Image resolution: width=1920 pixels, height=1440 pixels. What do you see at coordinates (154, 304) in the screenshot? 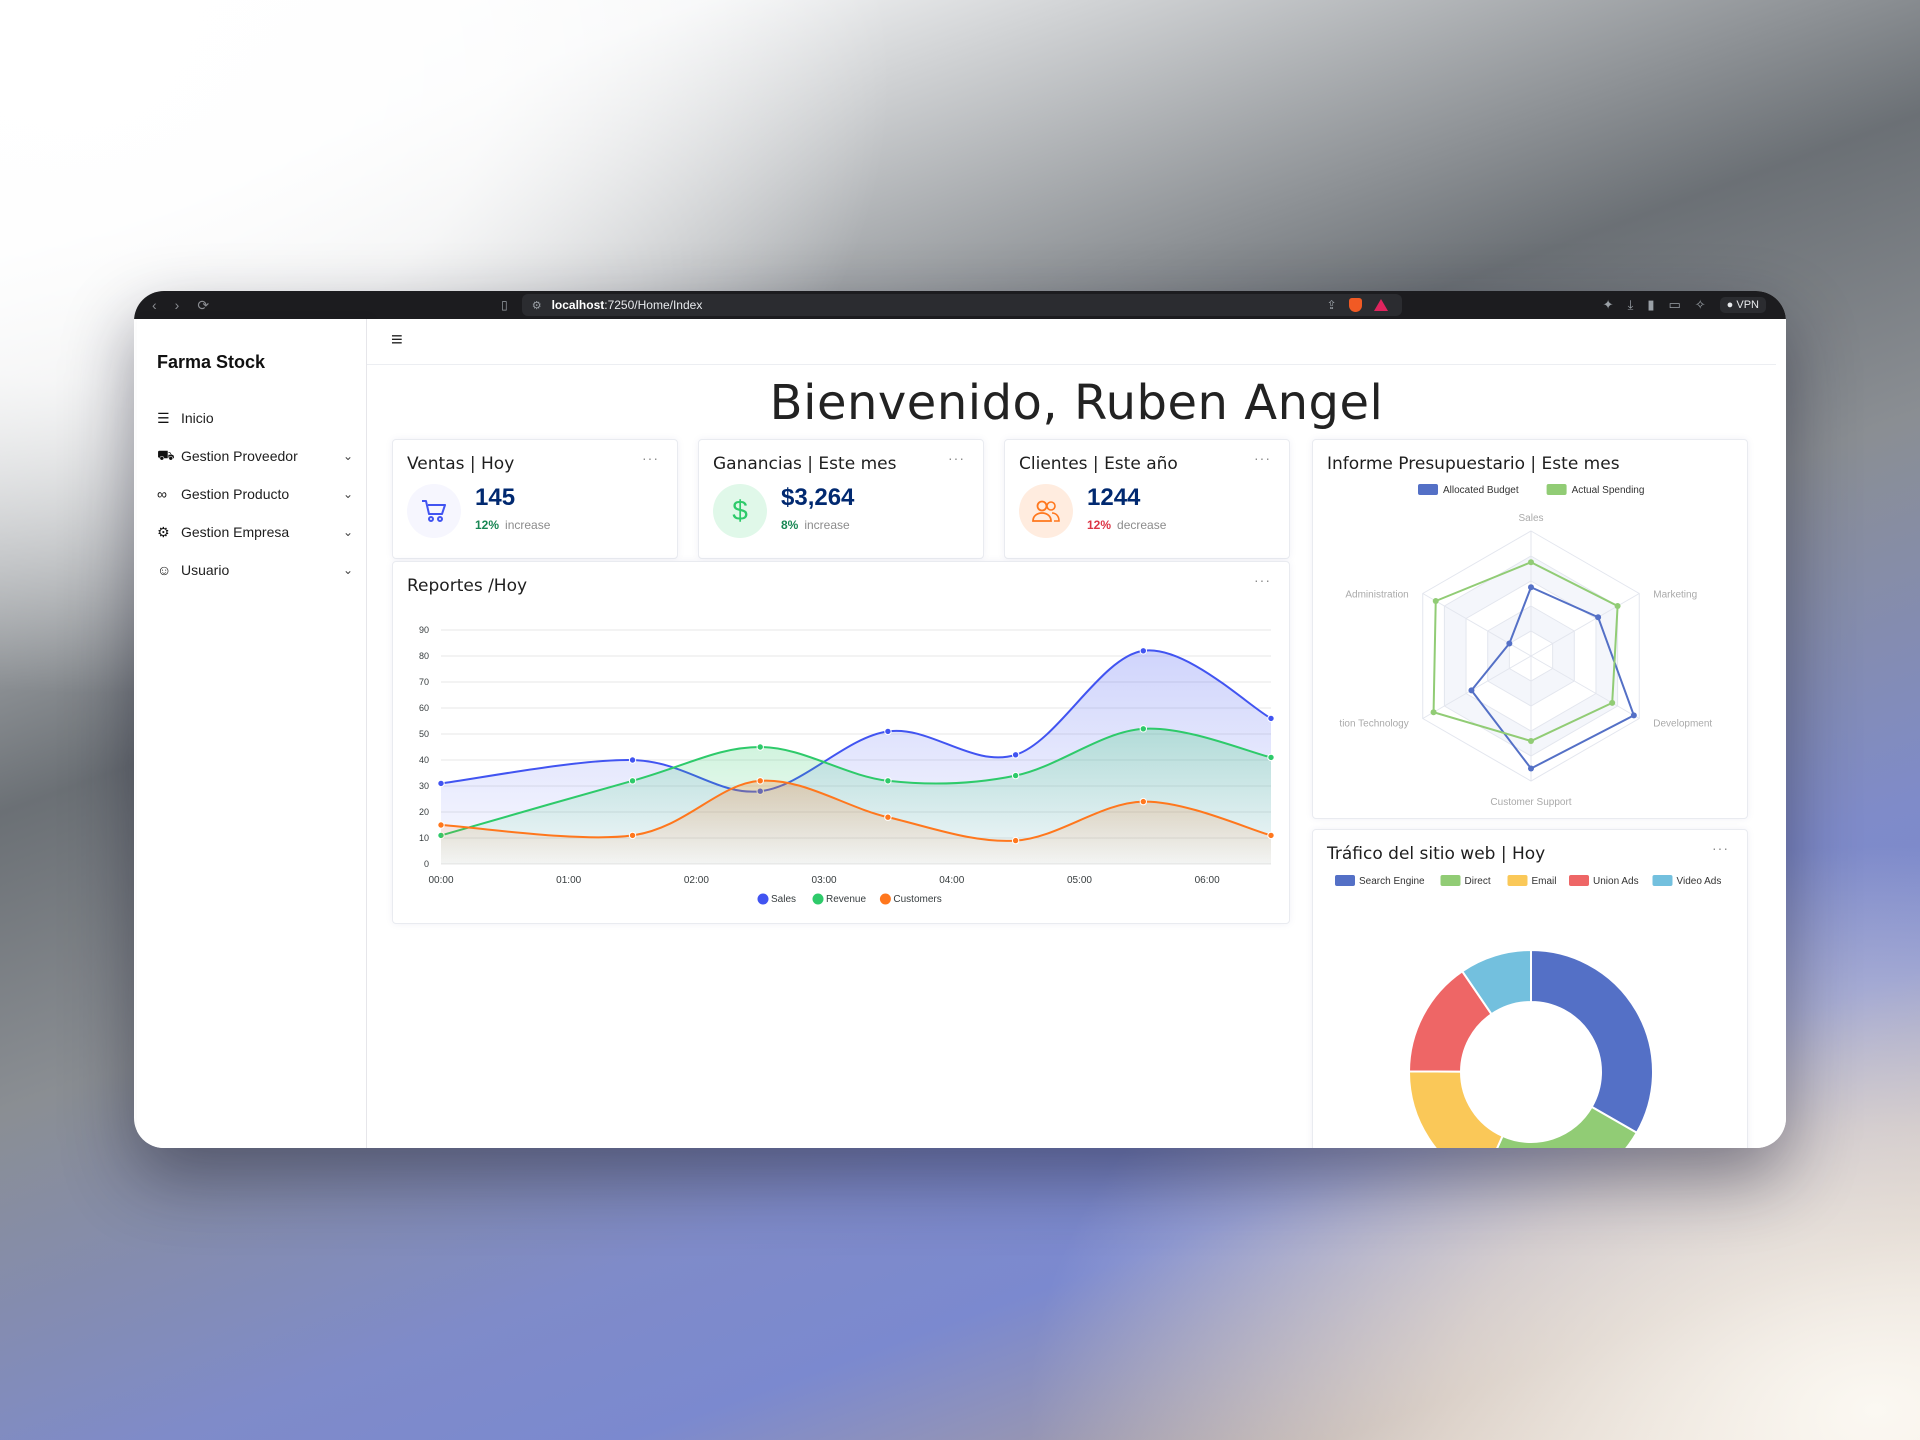
I see `back-icon: ‹` at bounding box center [154, 304].